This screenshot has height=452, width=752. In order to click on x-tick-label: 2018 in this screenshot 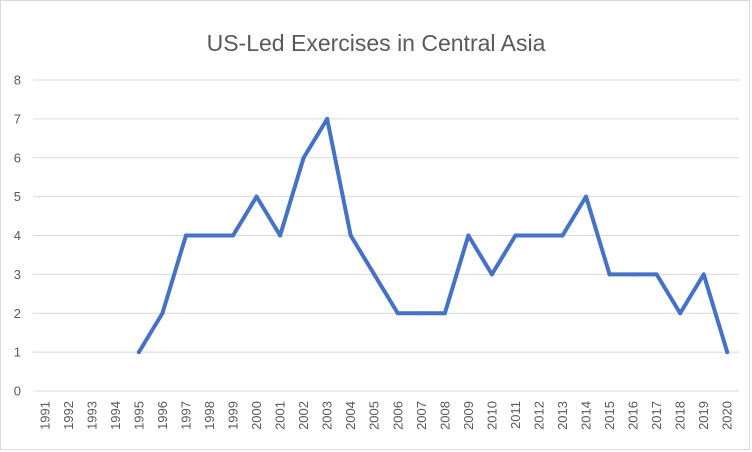, I will do `click(680, 415)`.